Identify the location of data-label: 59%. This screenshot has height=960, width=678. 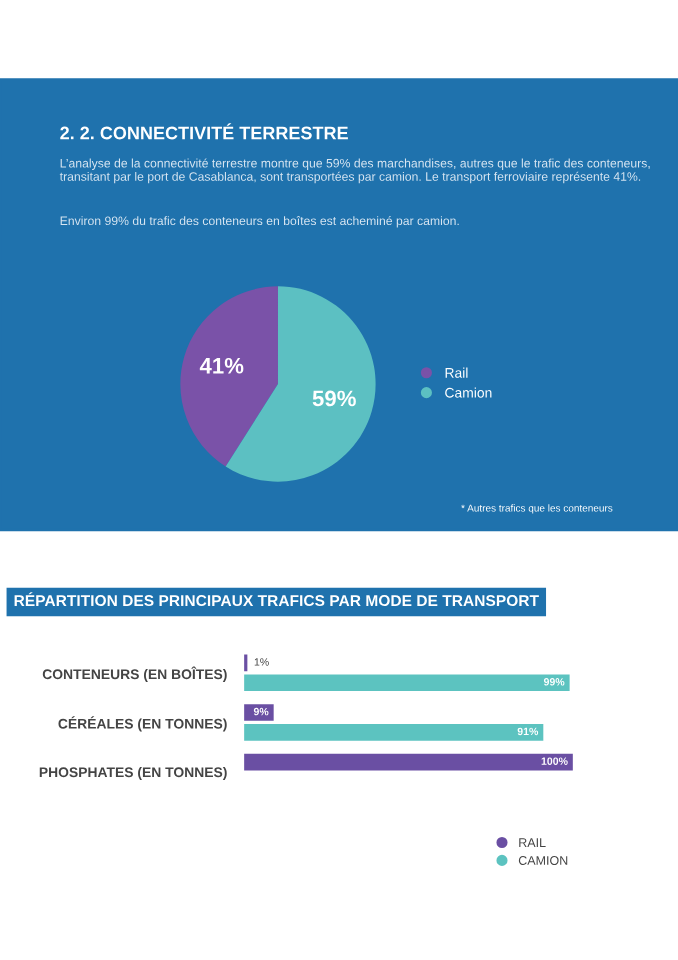
(334, 398).